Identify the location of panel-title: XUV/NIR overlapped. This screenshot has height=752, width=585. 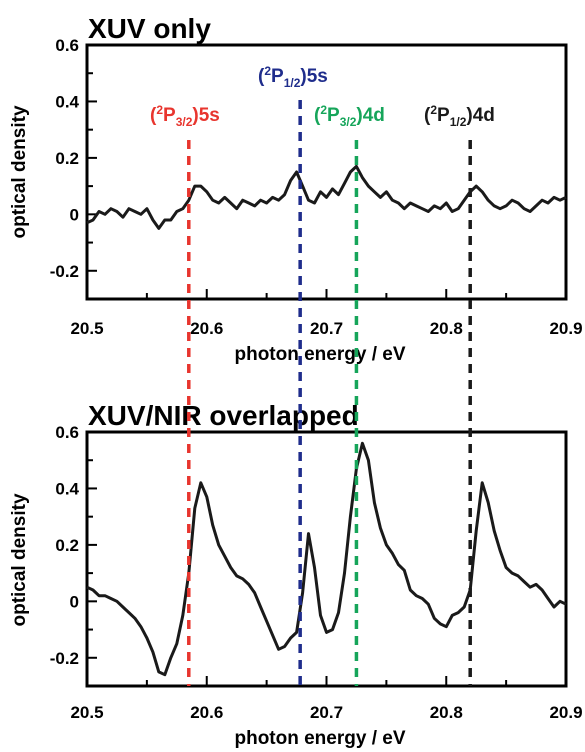
(223, 415).